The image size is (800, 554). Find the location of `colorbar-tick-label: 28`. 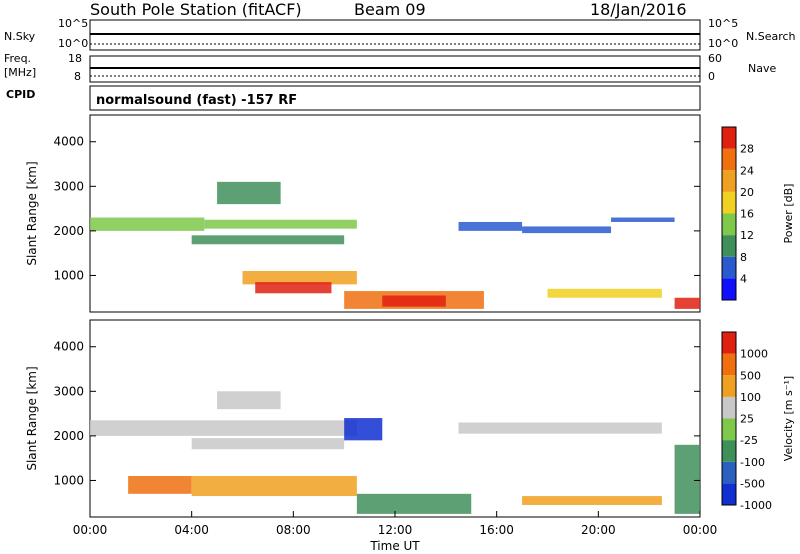

colorbar-tick-label: 28 is located at coordinates (747, 149).